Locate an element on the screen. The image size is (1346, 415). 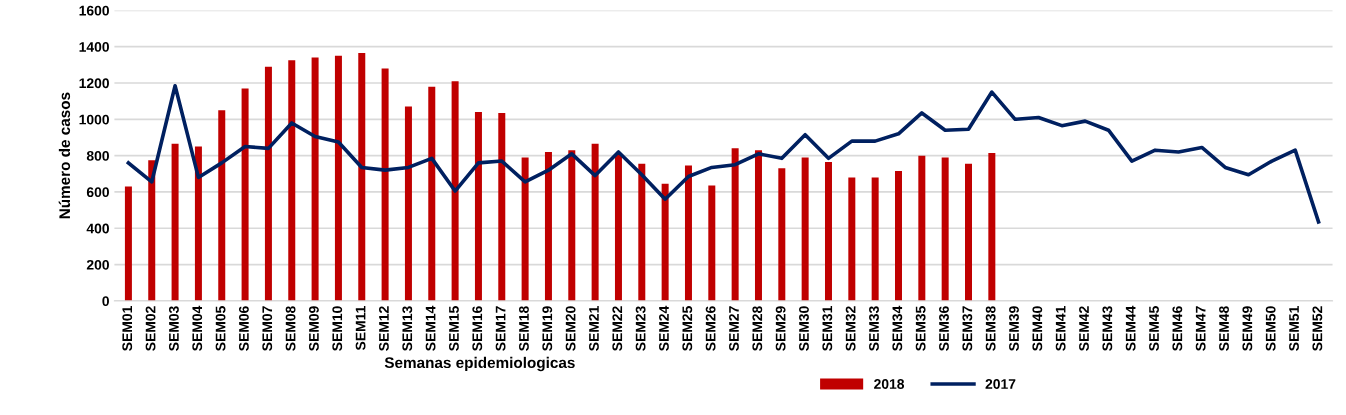
x-tick-label: SEM37 is located at coordinates (967, 328).